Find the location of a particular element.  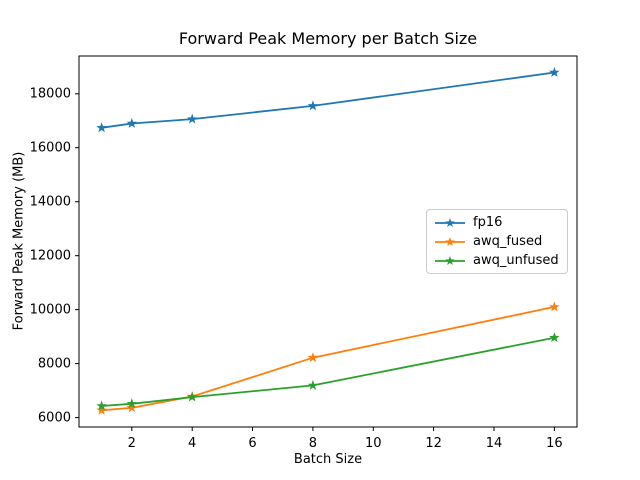

legend-entry-fp16: fp16 is located at coordinates (497, 223).